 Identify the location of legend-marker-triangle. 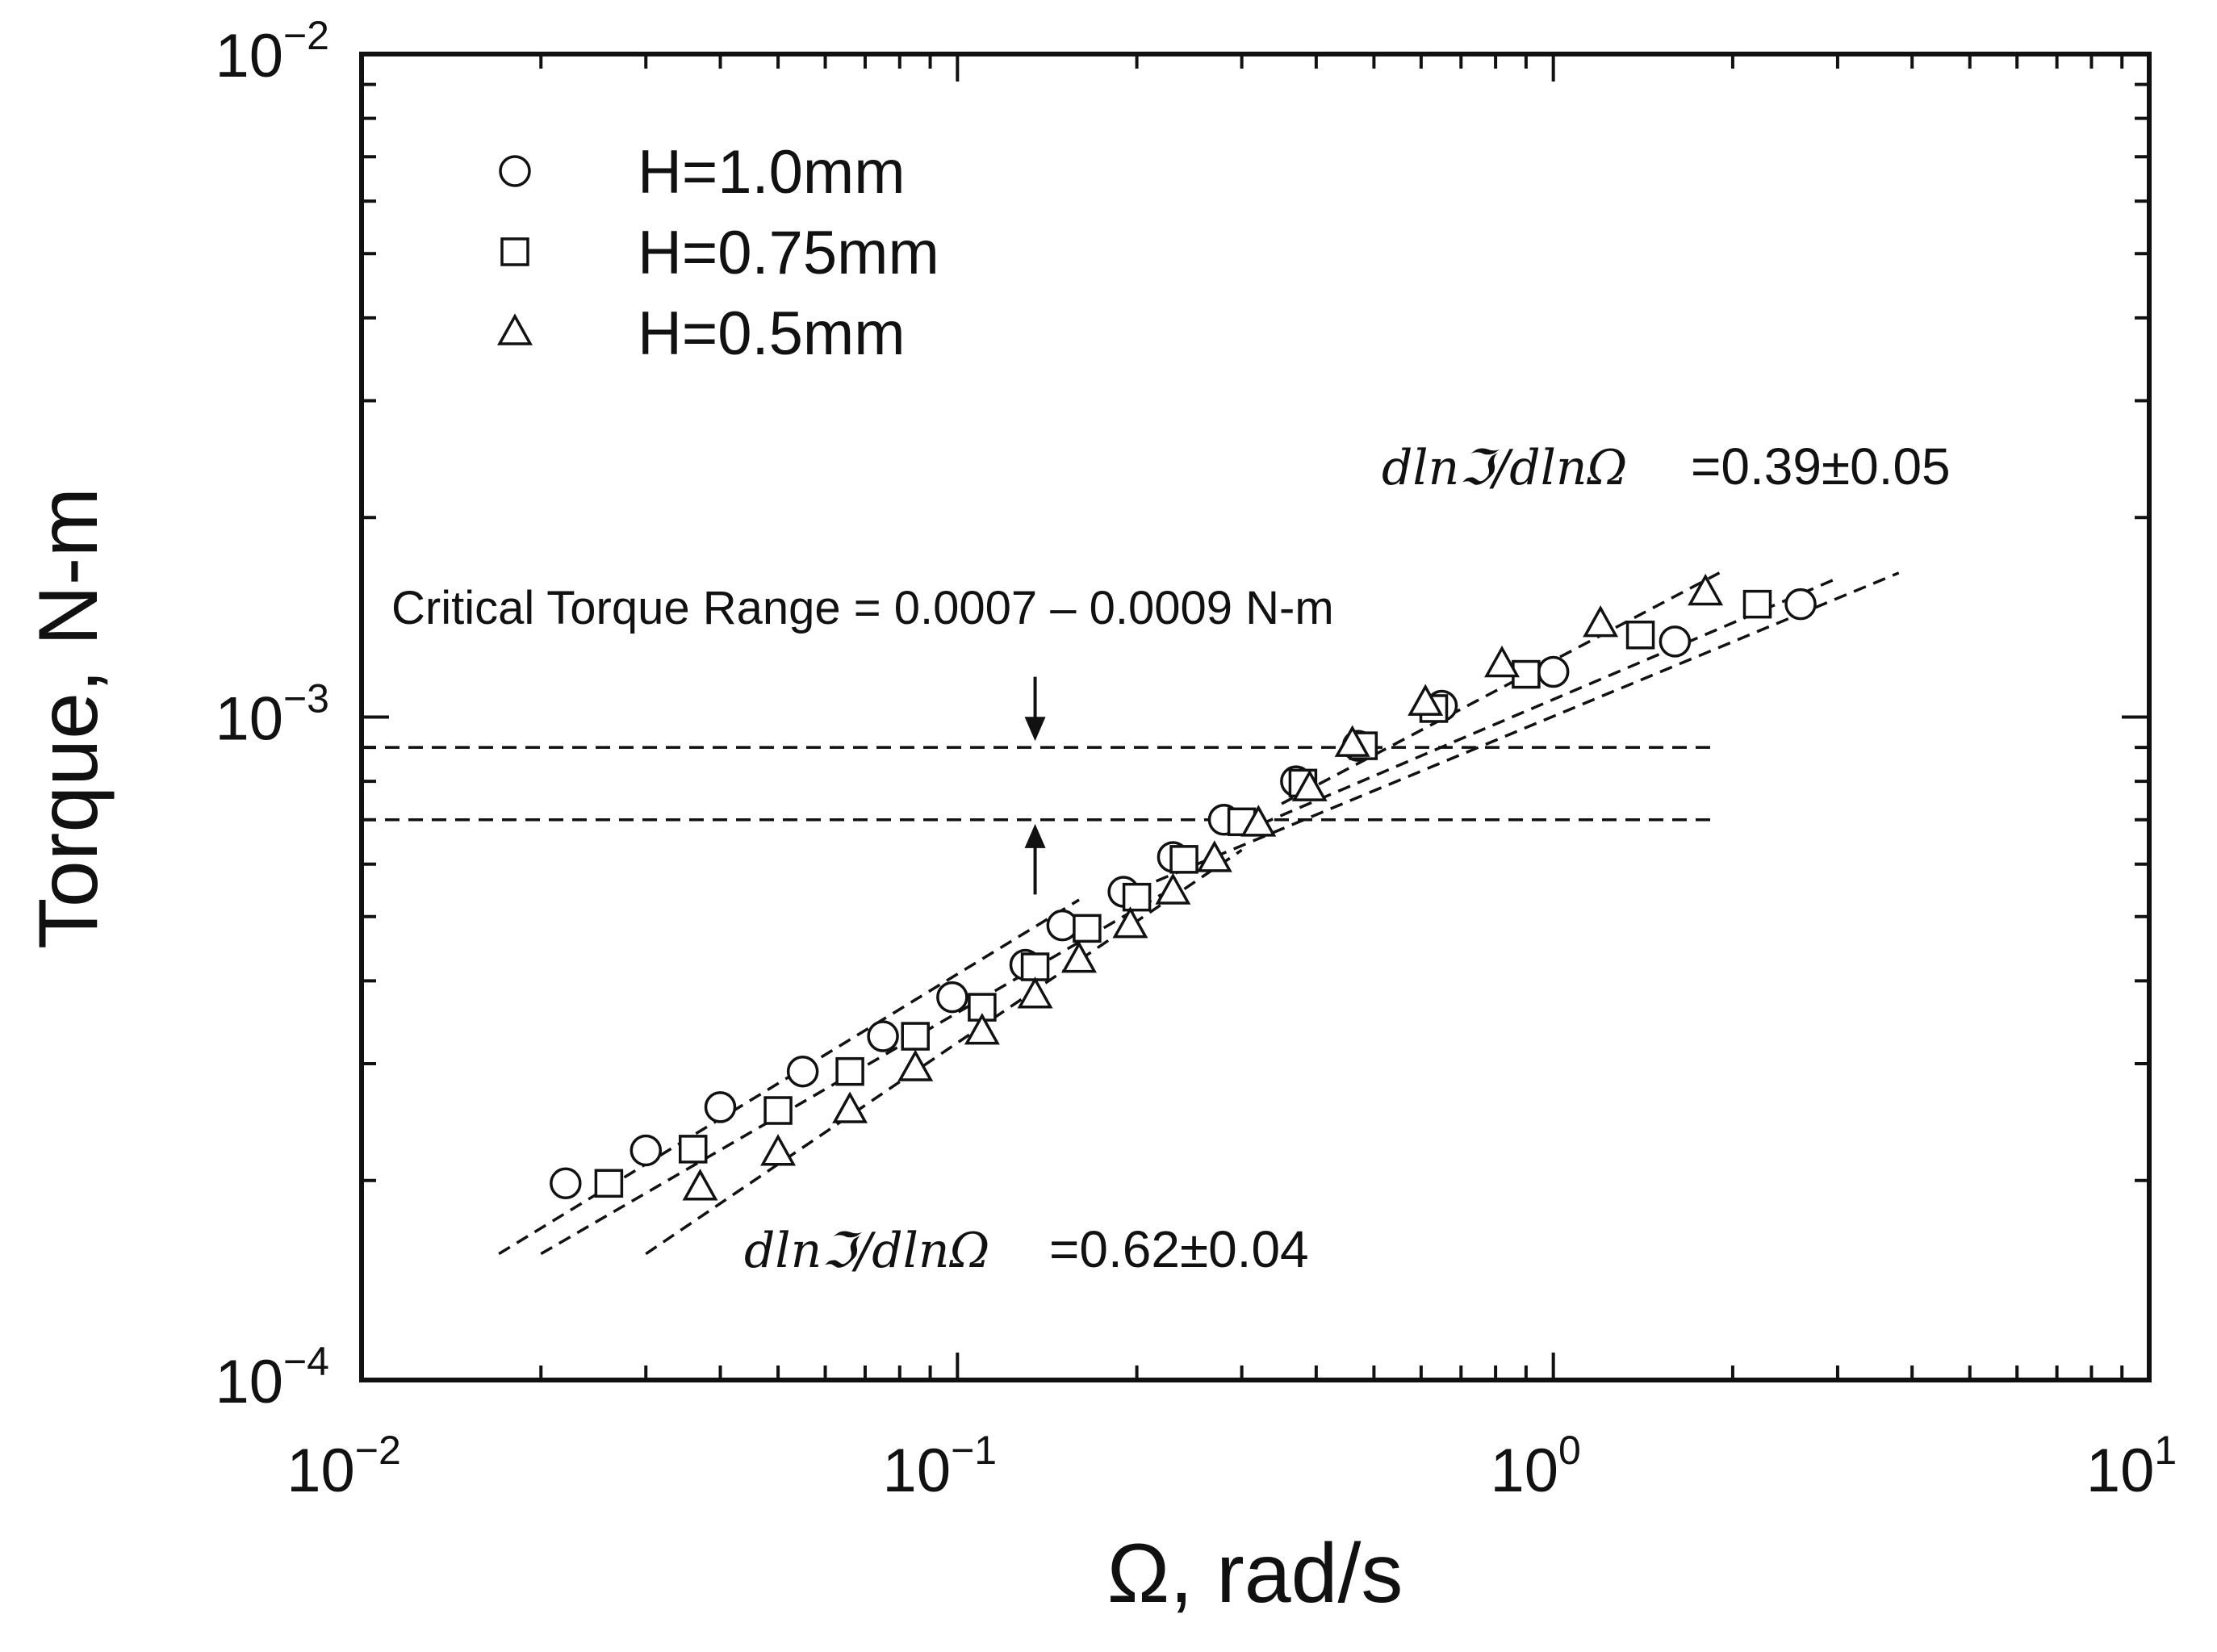
(515, 329).